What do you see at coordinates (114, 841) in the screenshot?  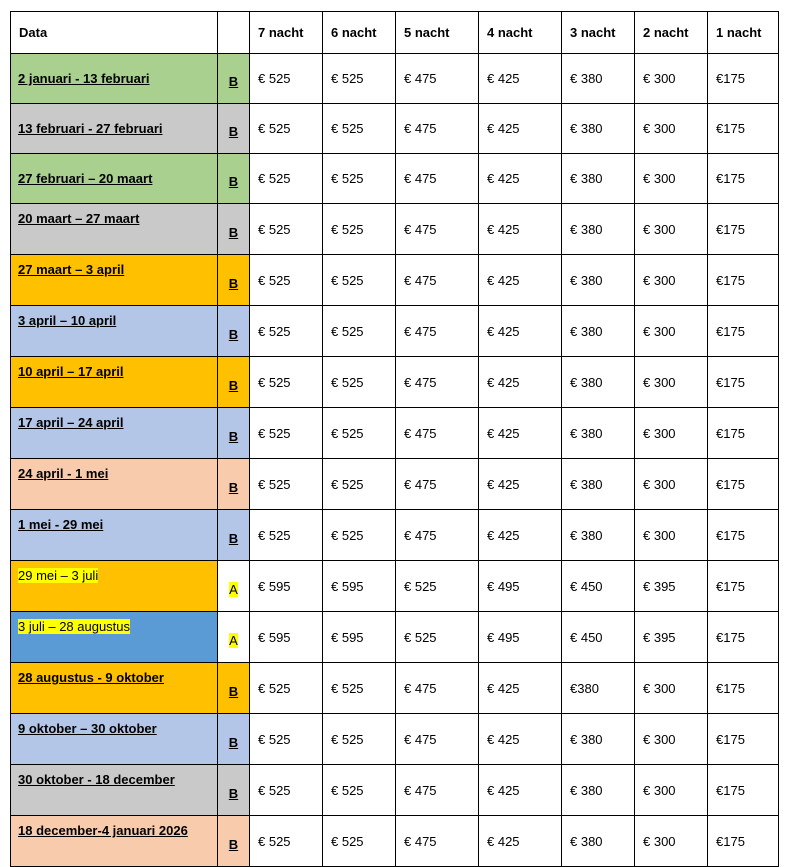 I see `date-cell: 18 december-4 januari 2026` at bounding box center [114, 841].